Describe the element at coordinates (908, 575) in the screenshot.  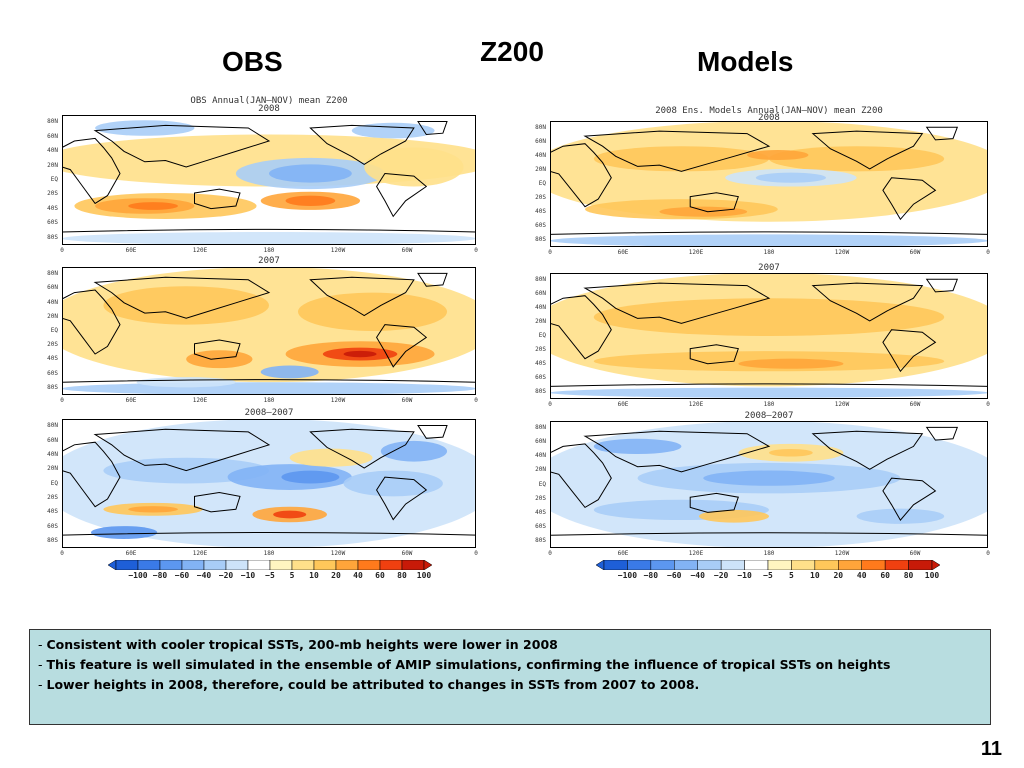
I see `colorbar-tick-label: 80` at that location.